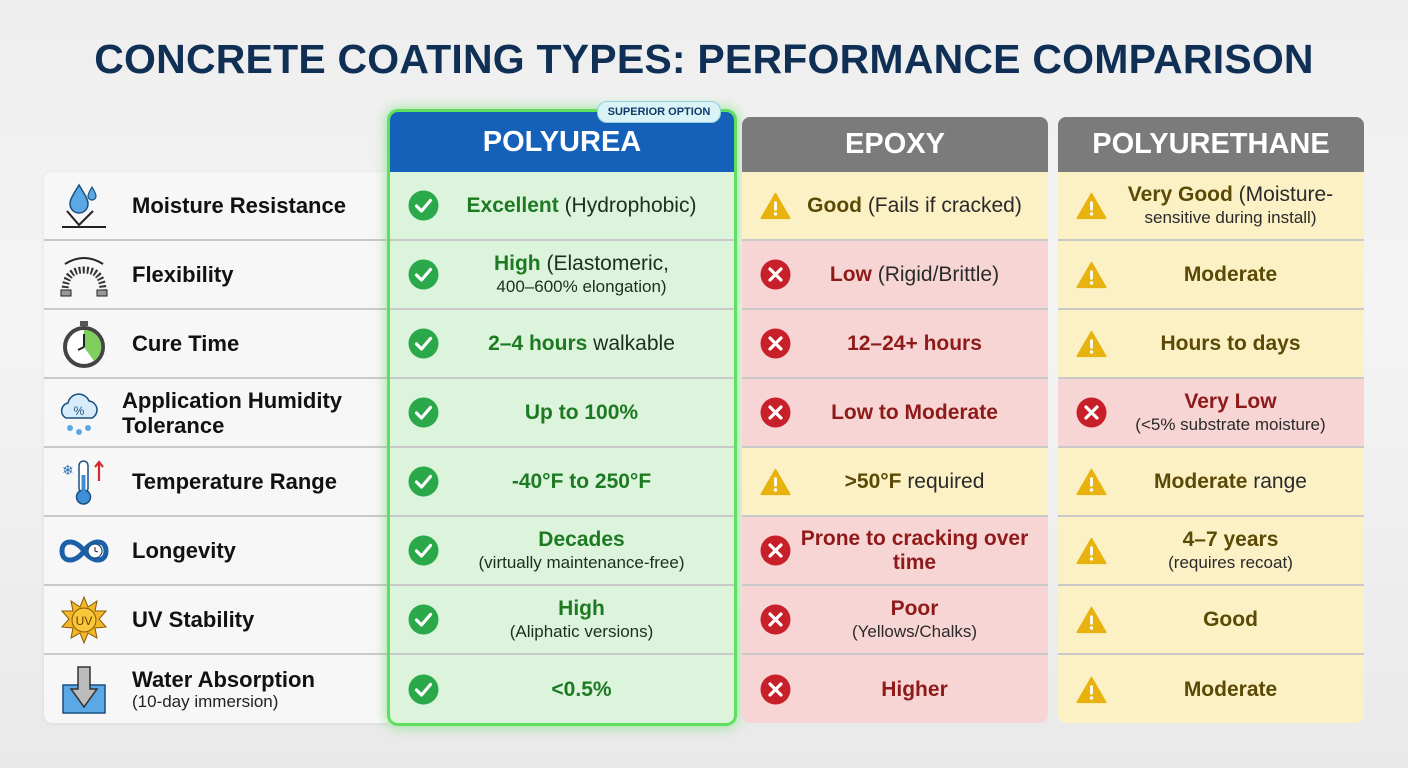  I want to click on comparison-cell: High (Aliphatic versions), so click(562, 620).